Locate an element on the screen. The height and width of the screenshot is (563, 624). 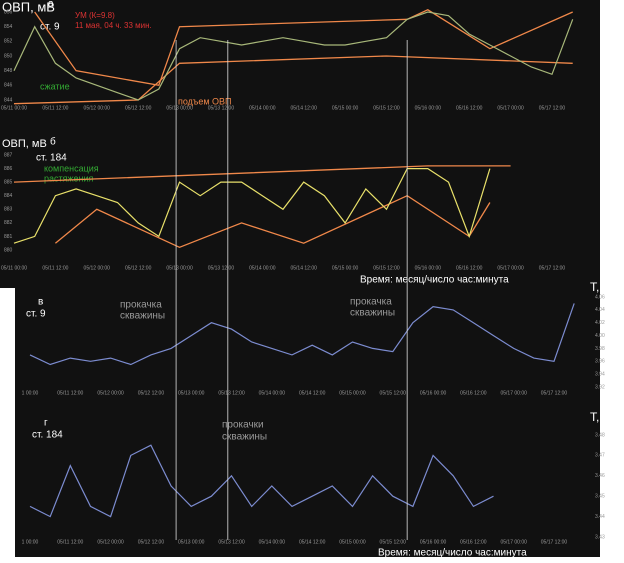
annotation: сжатие is located at coordinates (55, 86).